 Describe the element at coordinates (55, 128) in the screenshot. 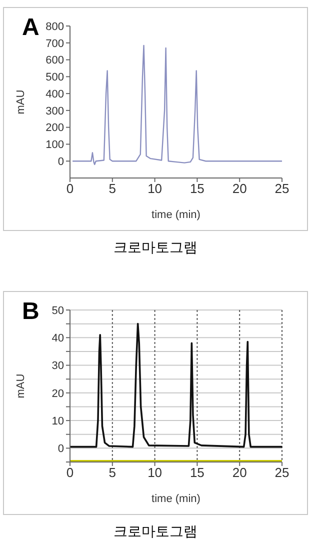

I see `y-tick-label: 200` at that location.